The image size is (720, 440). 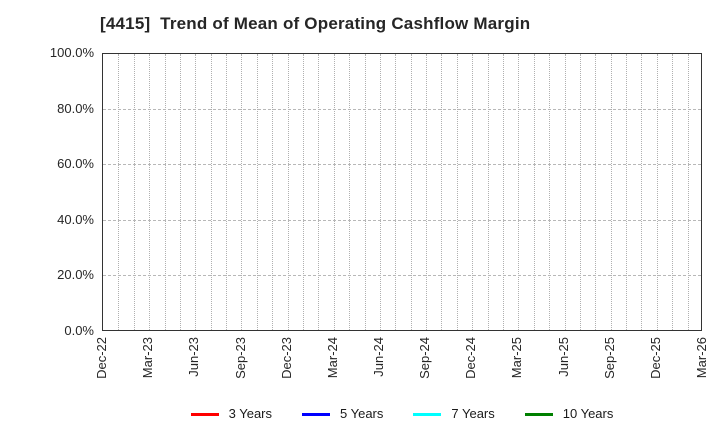 I want to click on legend: 3 Years 5 Years 7 Years 10 Years, so click(x=402, y=414).